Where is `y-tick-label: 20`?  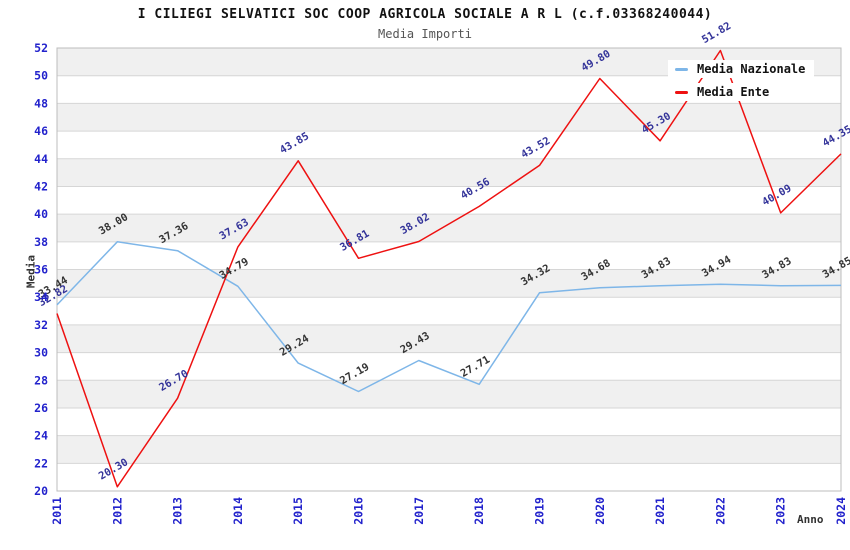
y-tick-label: 20 is located at coordinates (41, 491).